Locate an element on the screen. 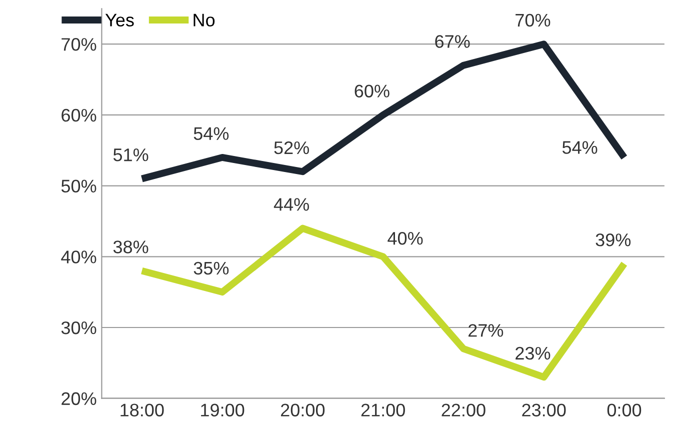 This screenshot has width=678, height=433. x-tick-label: 21:00 is located at coordinates (383, 410).